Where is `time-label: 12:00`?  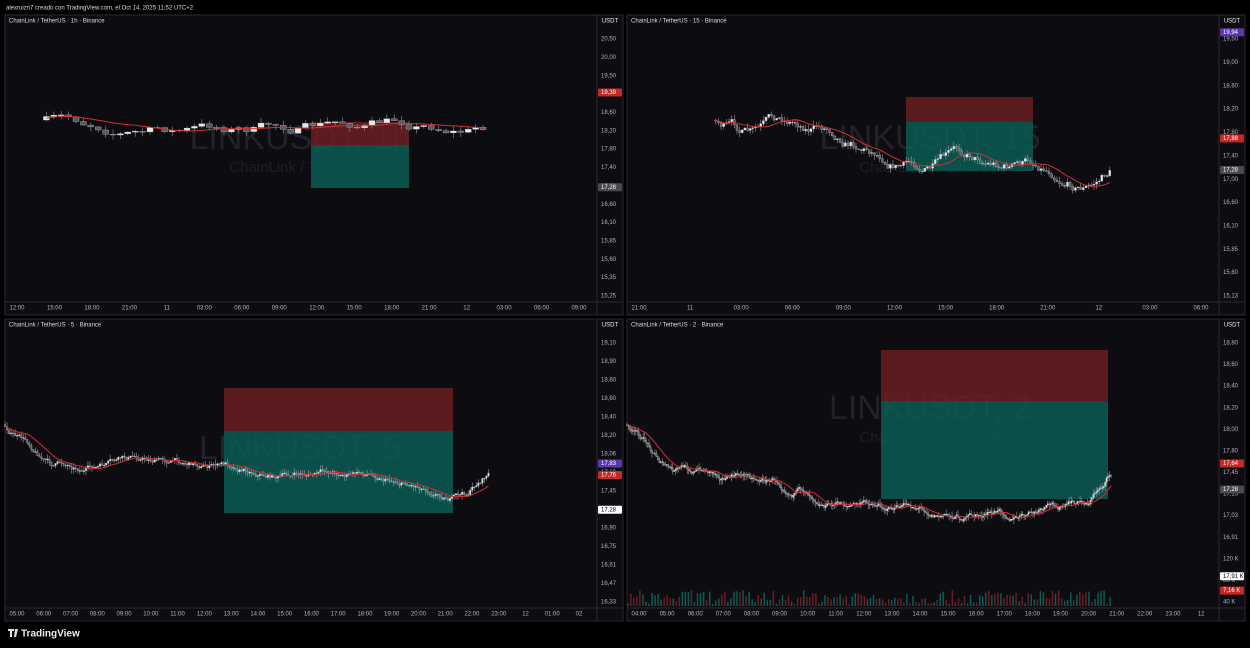
time-label: 12:00 is located at coordinates (205, 615).